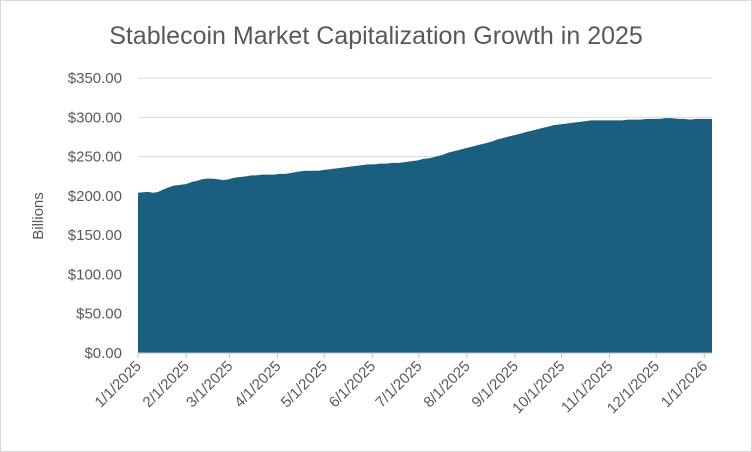  Describe the element at coordinates (95, 157) in the screenshot. I see `y-tick-label: $250.00` at that location.